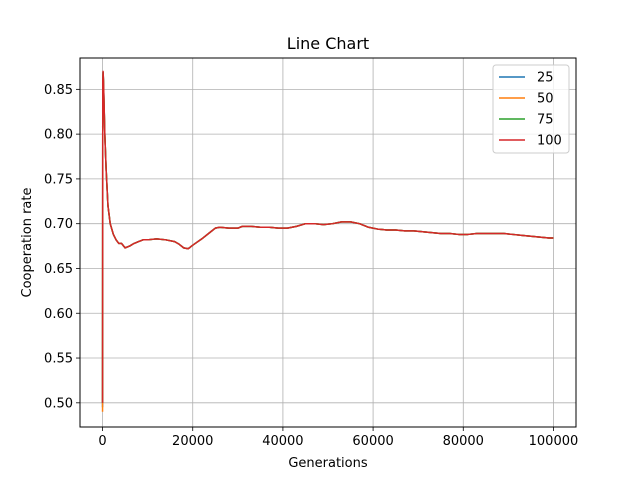 The height and width of the screenshot is (484, 640). Describe the element at coordinates (282, 441) in the screenshot. I see `x-tick-label: 40000` at that location.